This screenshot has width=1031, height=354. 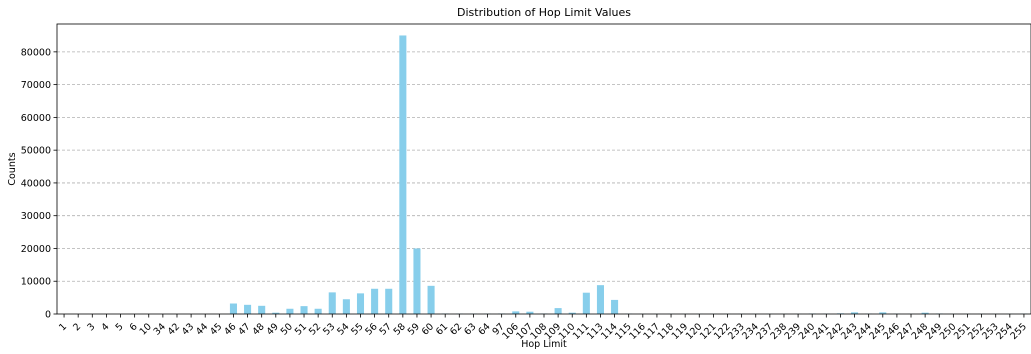 I want to click on y-tick-label: 30000, so click(x=36, y=216).